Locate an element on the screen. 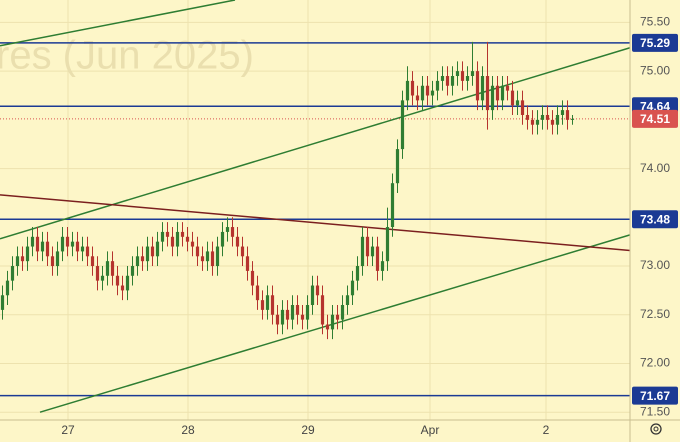 The width and height of the screenshot is (680, 442). x-tick-label: Apr is located at coordinates (430, 430).